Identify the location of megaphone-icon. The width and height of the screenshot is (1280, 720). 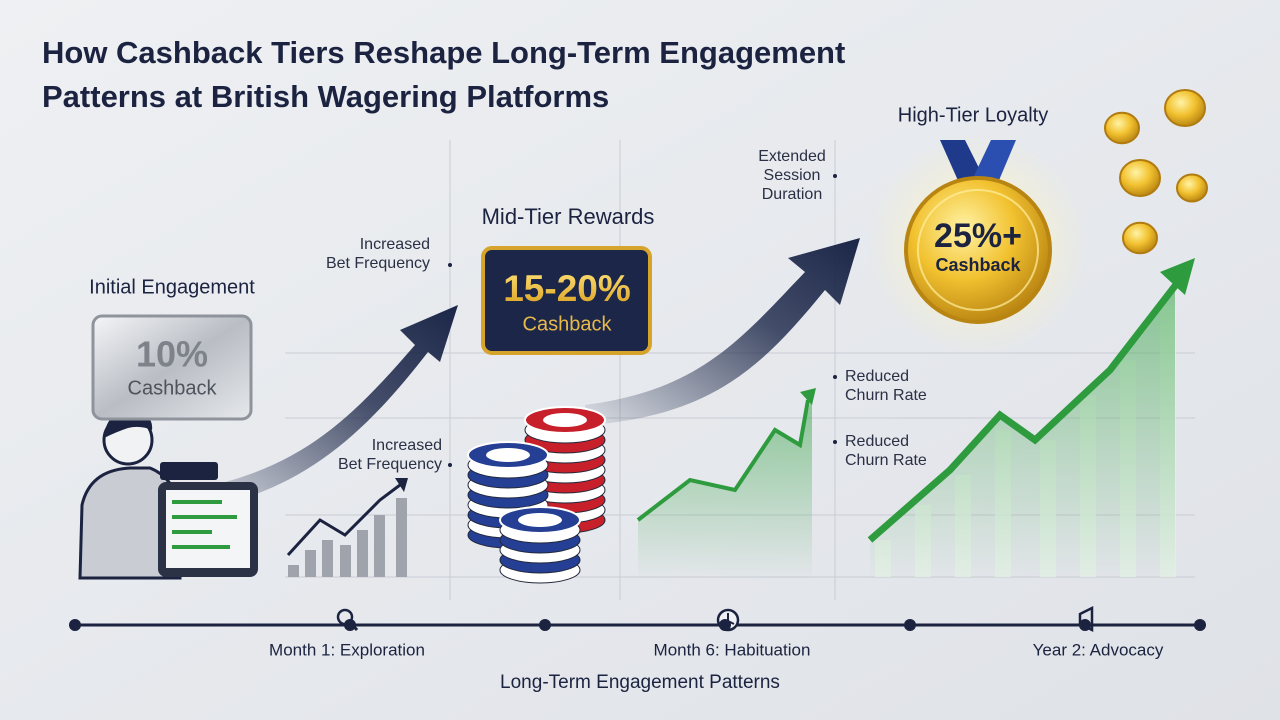
(1086, 619).